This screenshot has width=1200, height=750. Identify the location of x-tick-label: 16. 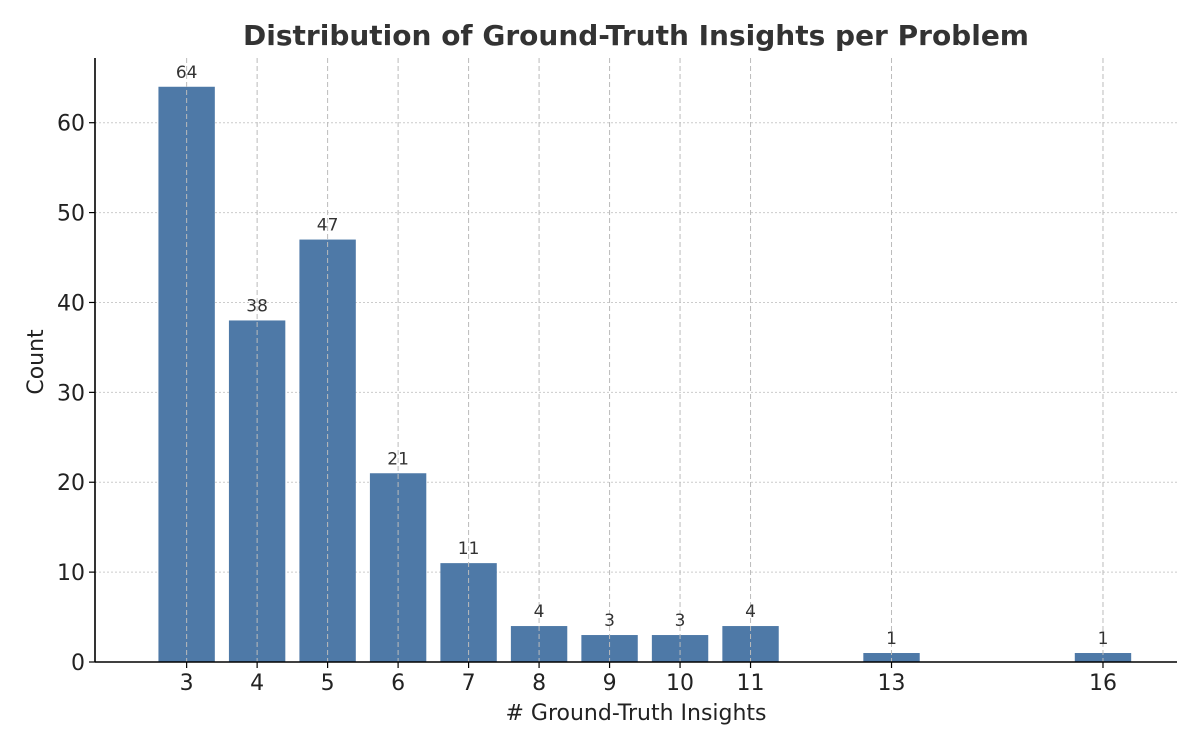
(1103, 683).